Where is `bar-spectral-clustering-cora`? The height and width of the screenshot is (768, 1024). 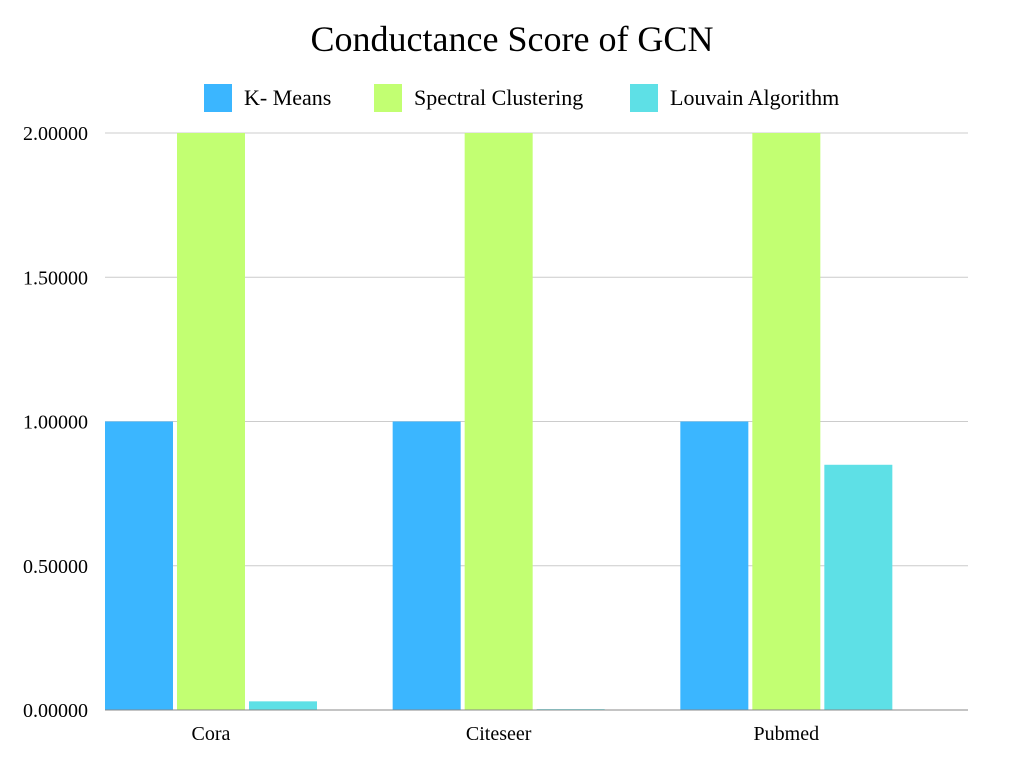
bar-spectral-clustering-cora is located at coordinates (211, 421).